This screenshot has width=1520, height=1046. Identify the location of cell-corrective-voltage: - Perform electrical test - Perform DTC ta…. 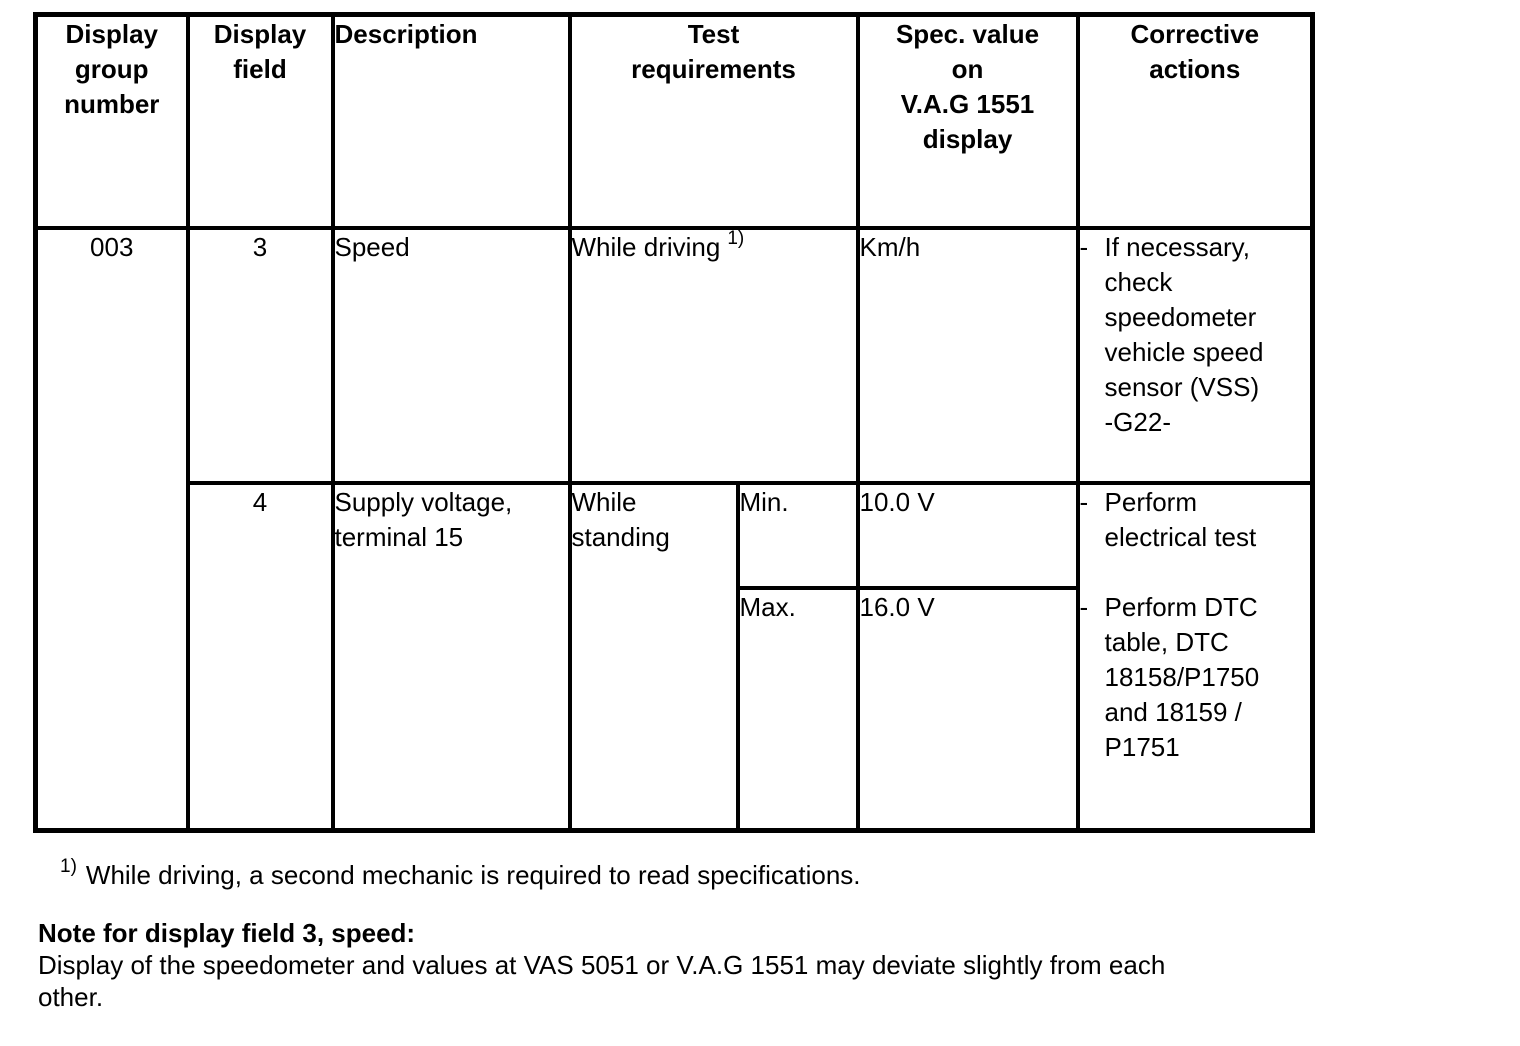
(1195, 656).